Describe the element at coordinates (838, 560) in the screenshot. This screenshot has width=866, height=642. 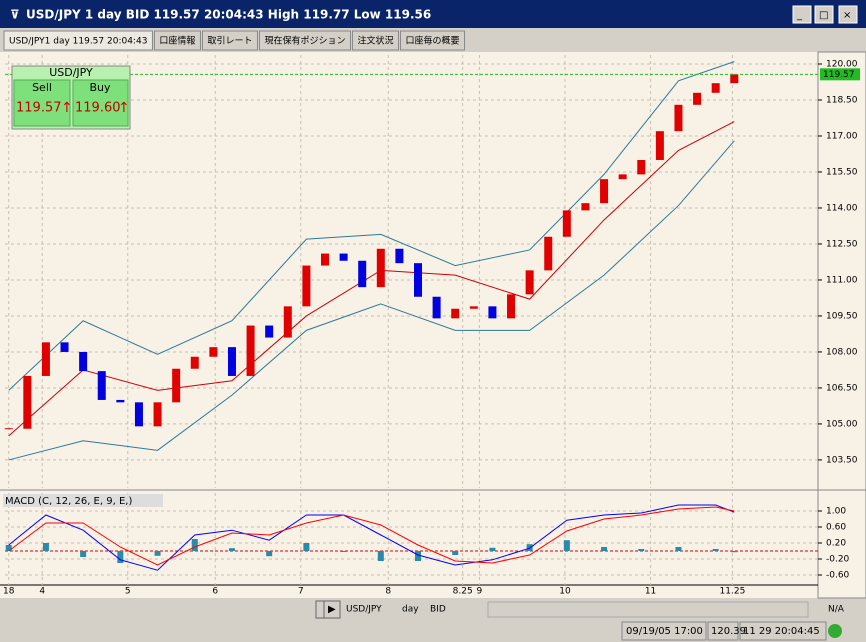
I see `y-tick-label: -0.20` at that location.